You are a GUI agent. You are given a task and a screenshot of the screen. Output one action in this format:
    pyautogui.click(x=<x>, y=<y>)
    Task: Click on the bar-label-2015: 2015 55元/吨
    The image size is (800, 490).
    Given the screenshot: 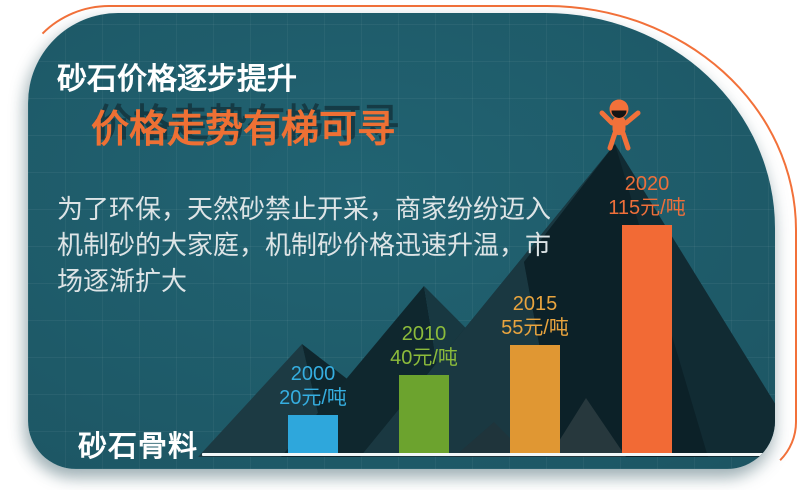 What is the action you would take?
    pyautogui.click(x=535, y=316)
    